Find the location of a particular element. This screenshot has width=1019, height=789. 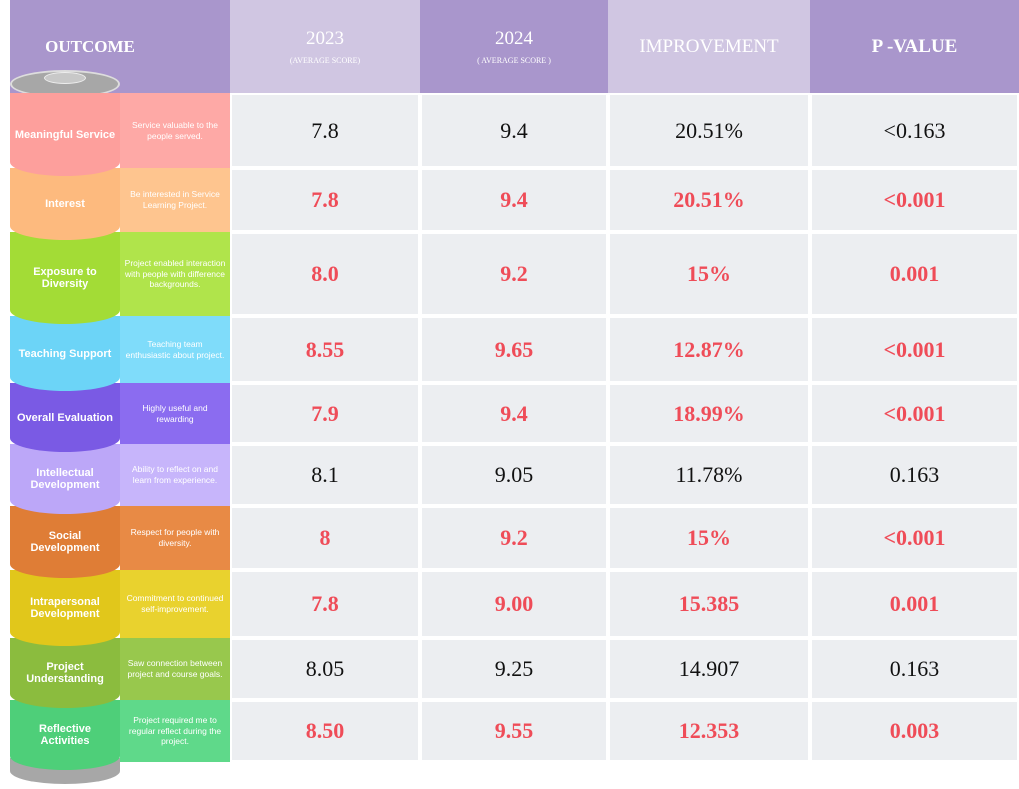

header-year: 2024 is located at coordinates (514, 38).